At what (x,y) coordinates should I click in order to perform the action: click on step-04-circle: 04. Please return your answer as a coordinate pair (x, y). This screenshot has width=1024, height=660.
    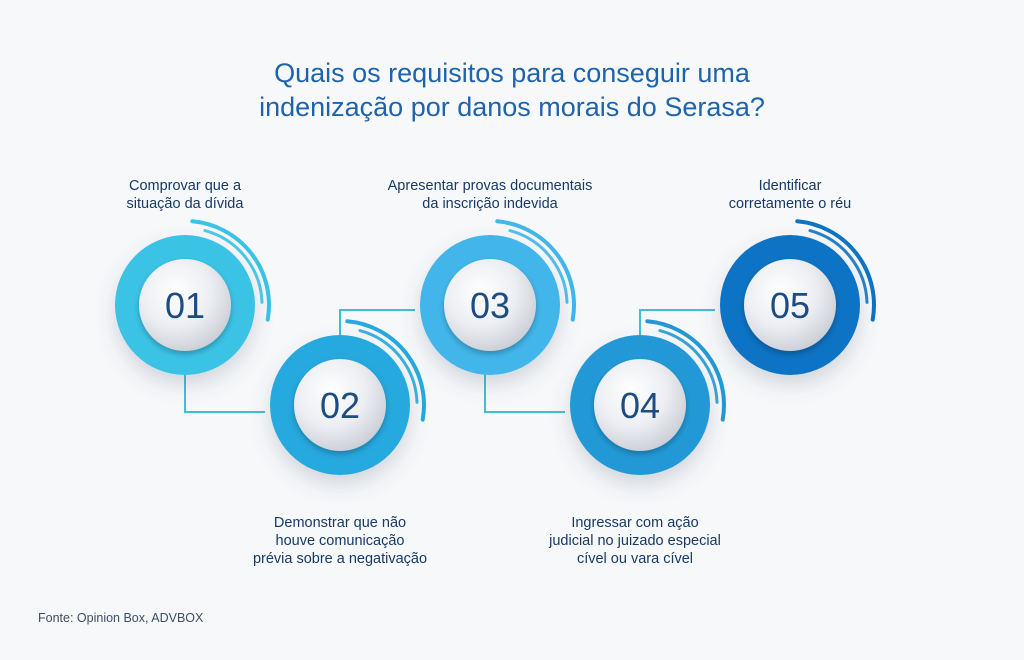
    Looking at the image, I should click on (648, 397).